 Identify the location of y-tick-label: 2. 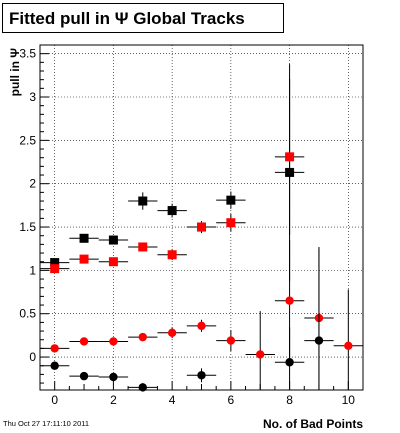
(32, 184).